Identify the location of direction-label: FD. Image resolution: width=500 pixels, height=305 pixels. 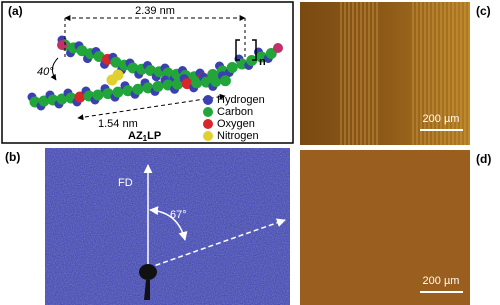
(125, 183).